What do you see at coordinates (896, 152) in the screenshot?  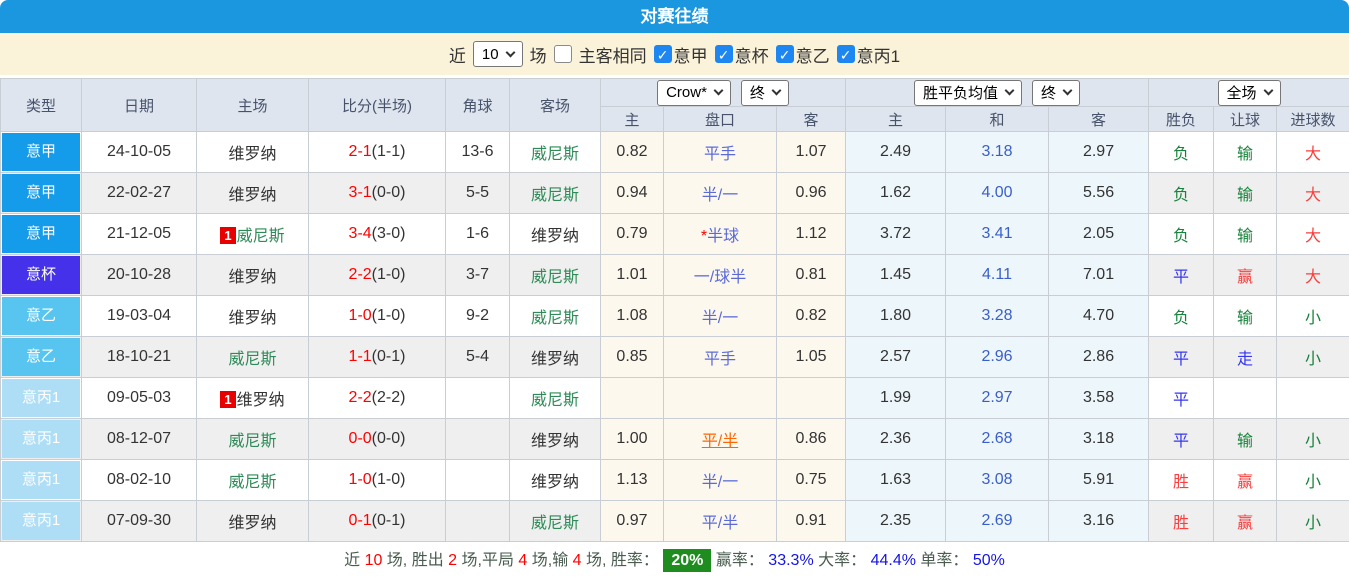 I see `avg-home-cell: 2.49` at bounding box center [896, 152].